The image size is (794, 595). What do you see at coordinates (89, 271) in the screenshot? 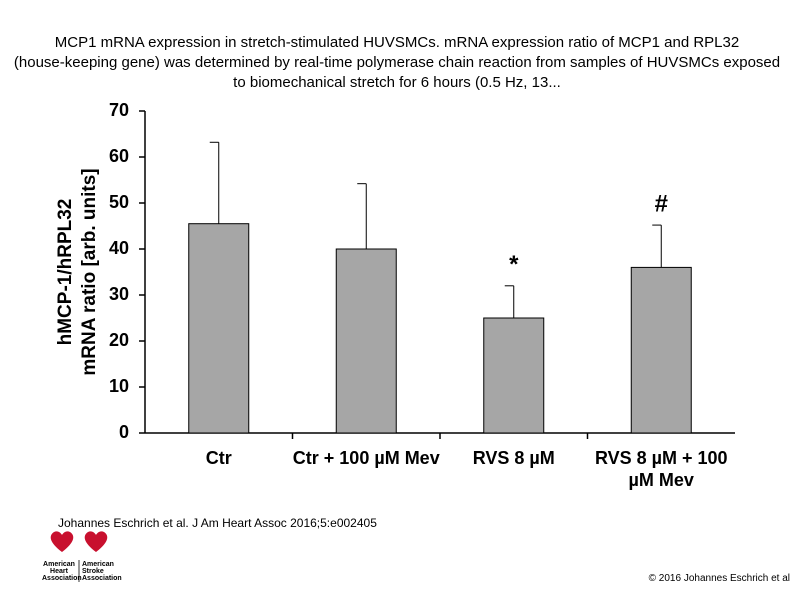
I see `y-axis-label-line: mRNA ratio [arb. units]` at bounding box center [89, 271].